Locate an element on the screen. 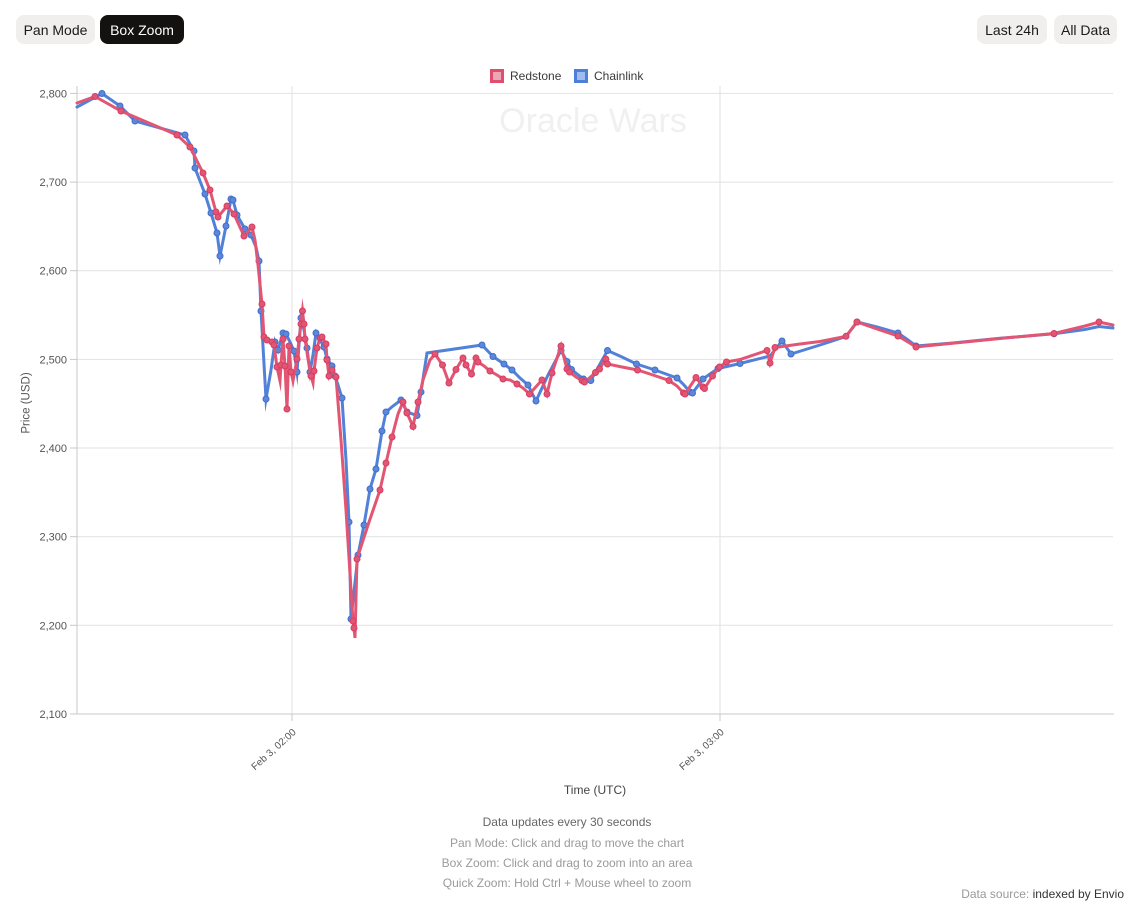 The width and height of the screenshot is (1139, 908). svg-text: 2,700 is located at coordinates (53, 183).